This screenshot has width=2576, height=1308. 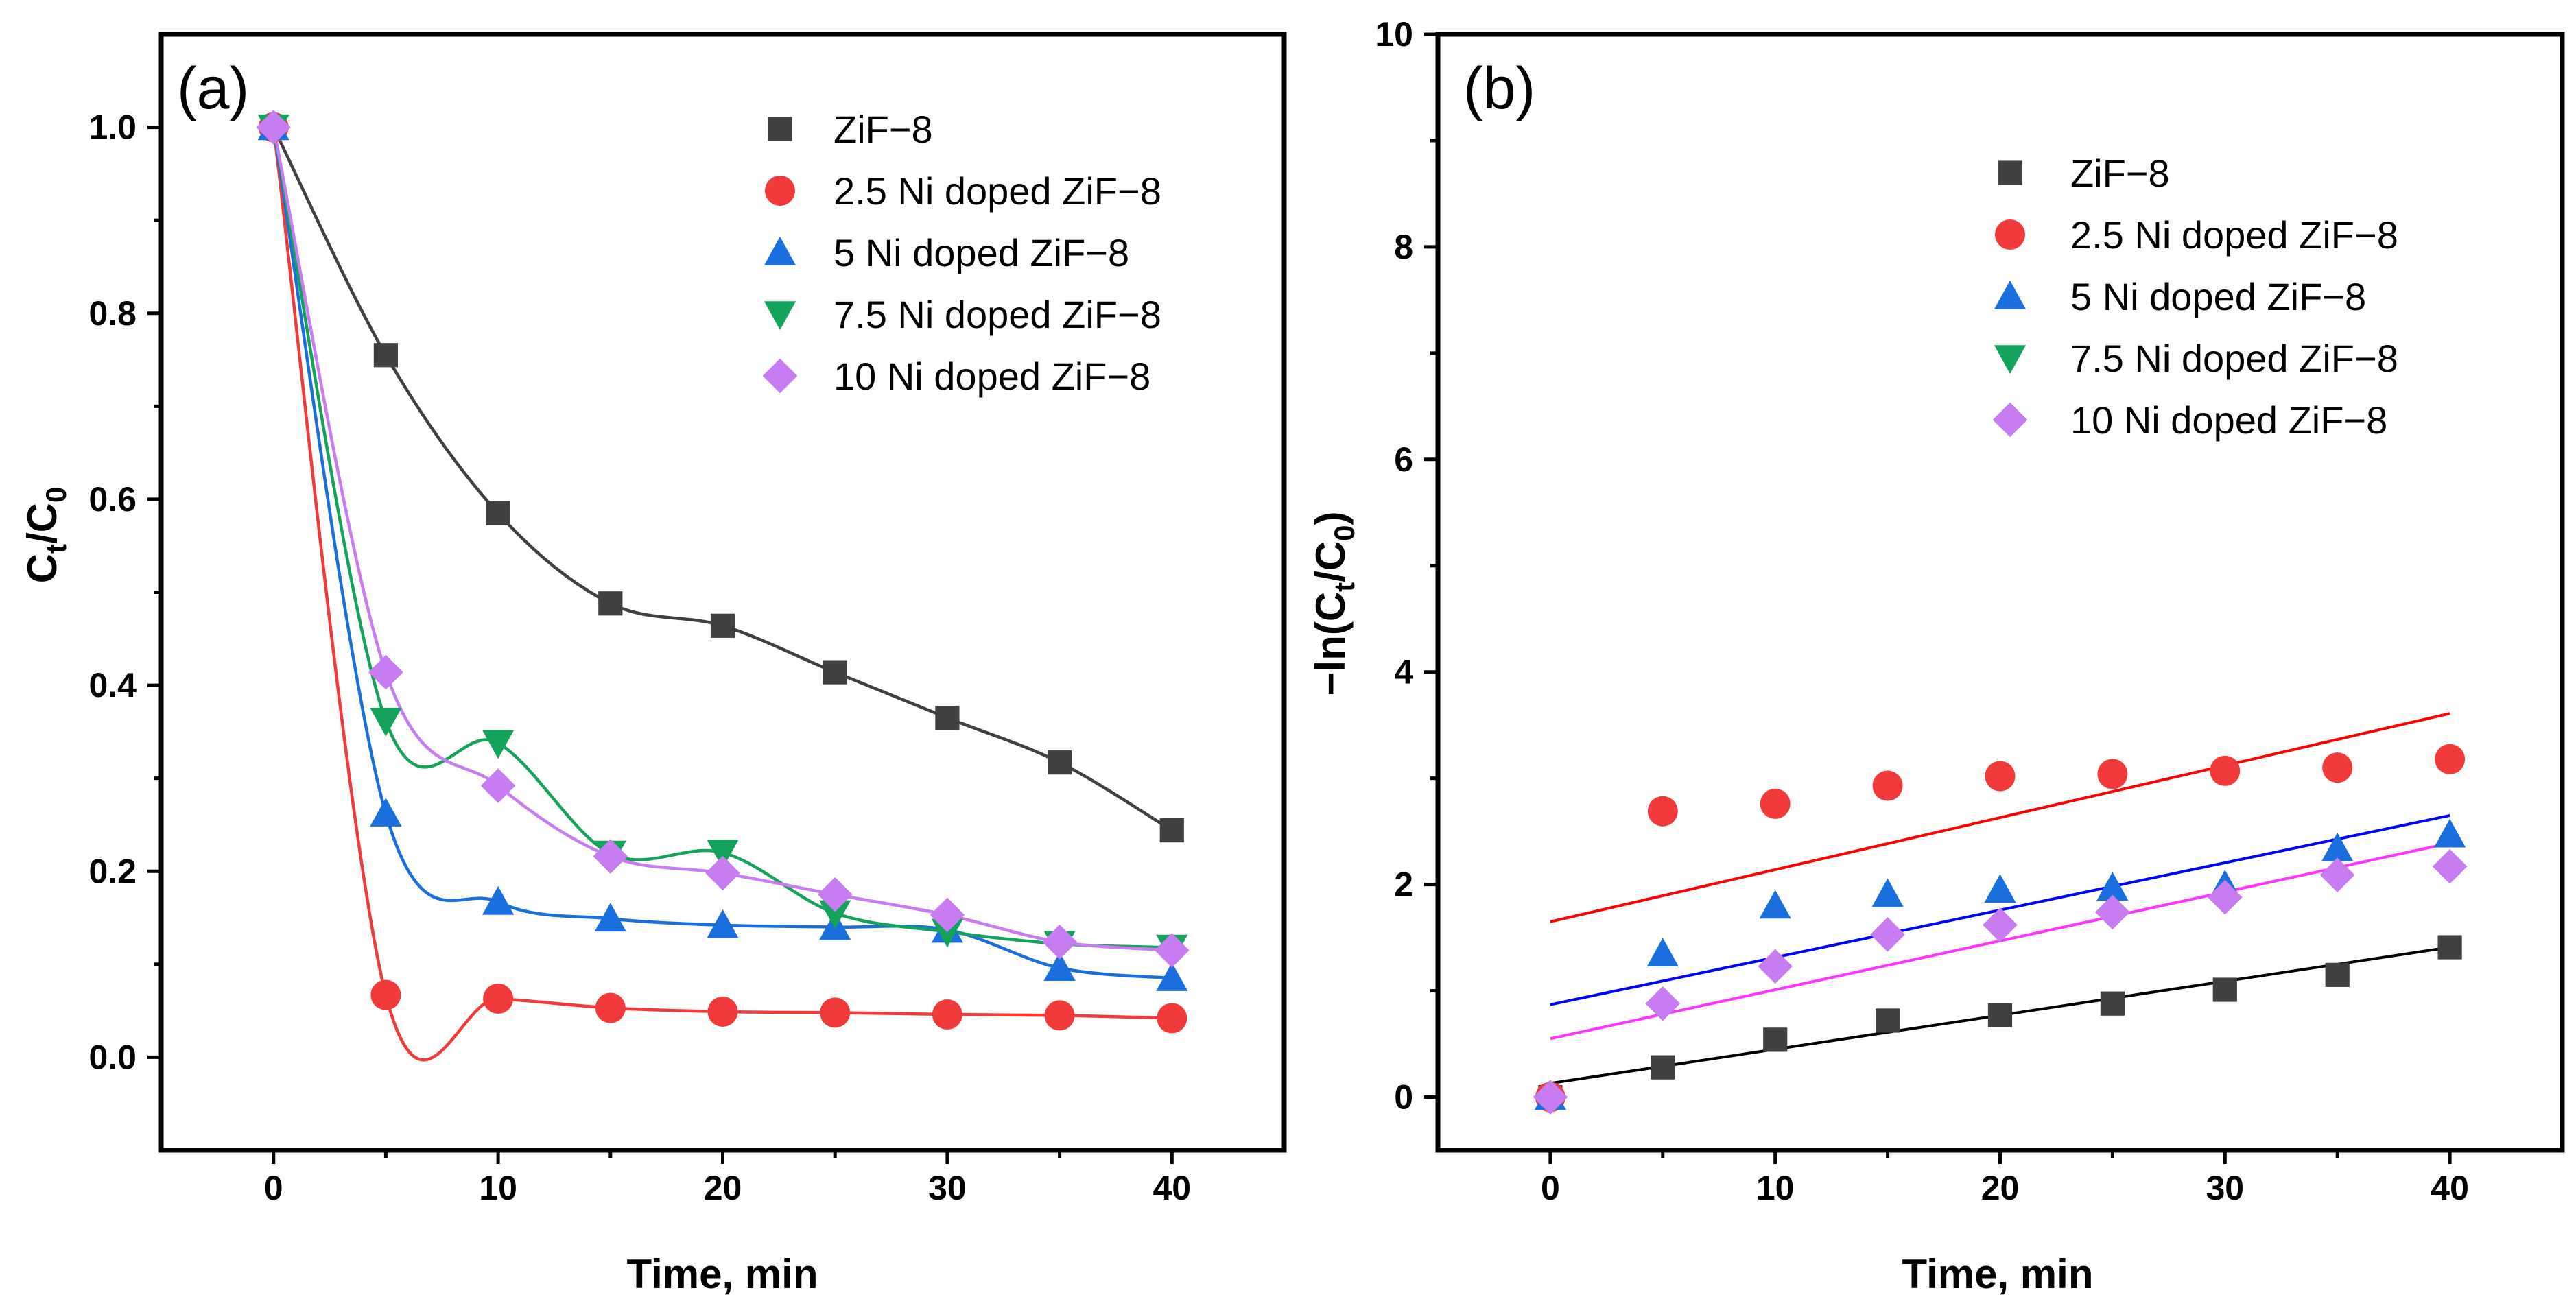 I want to click on panel-a-legend-label: 2.5 Ni doped ZiF−8, so click(x=997, y=191).